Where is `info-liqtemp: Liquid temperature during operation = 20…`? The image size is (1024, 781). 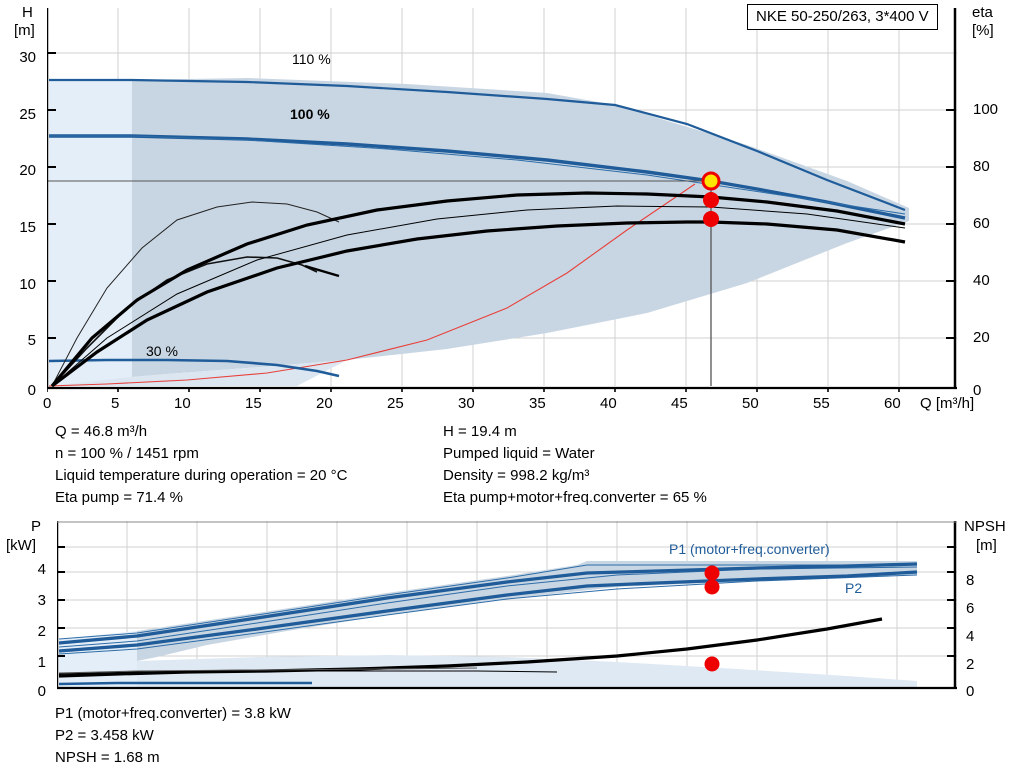
info-liqtemp: Liquid temperature during operation = 20… is located at coordinates (201, 475).